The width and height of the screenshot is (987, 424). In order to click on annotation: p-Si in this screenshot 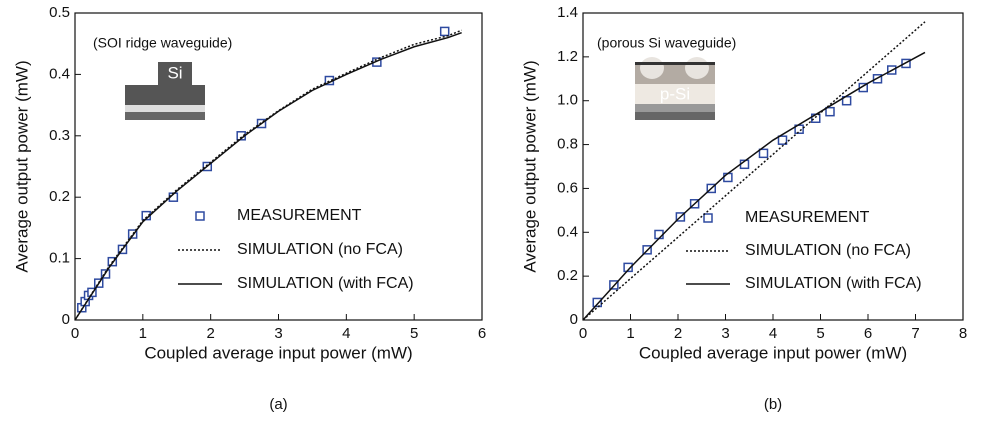, I will do `click(675, 93)`.